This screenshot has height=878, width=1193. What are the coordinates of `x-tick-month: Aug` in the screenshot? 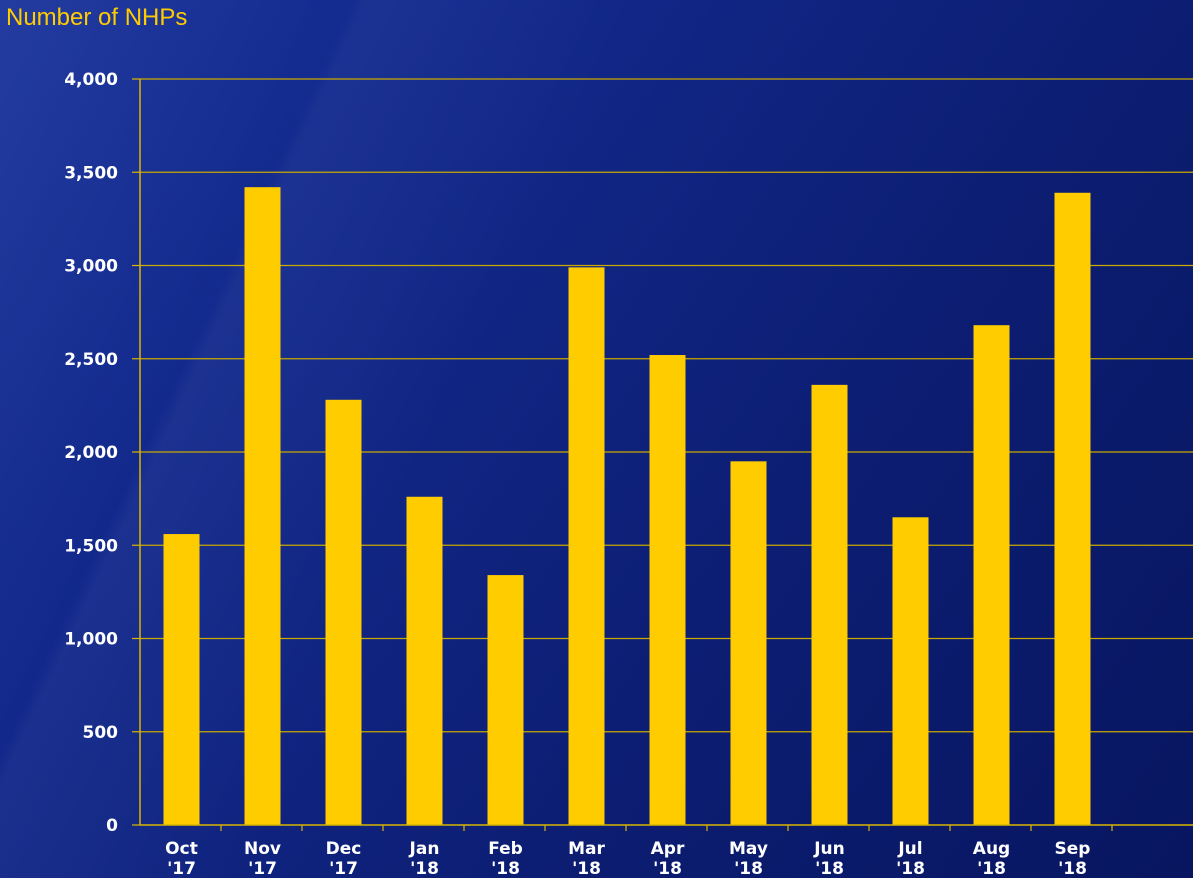 It's located at (991, 849).